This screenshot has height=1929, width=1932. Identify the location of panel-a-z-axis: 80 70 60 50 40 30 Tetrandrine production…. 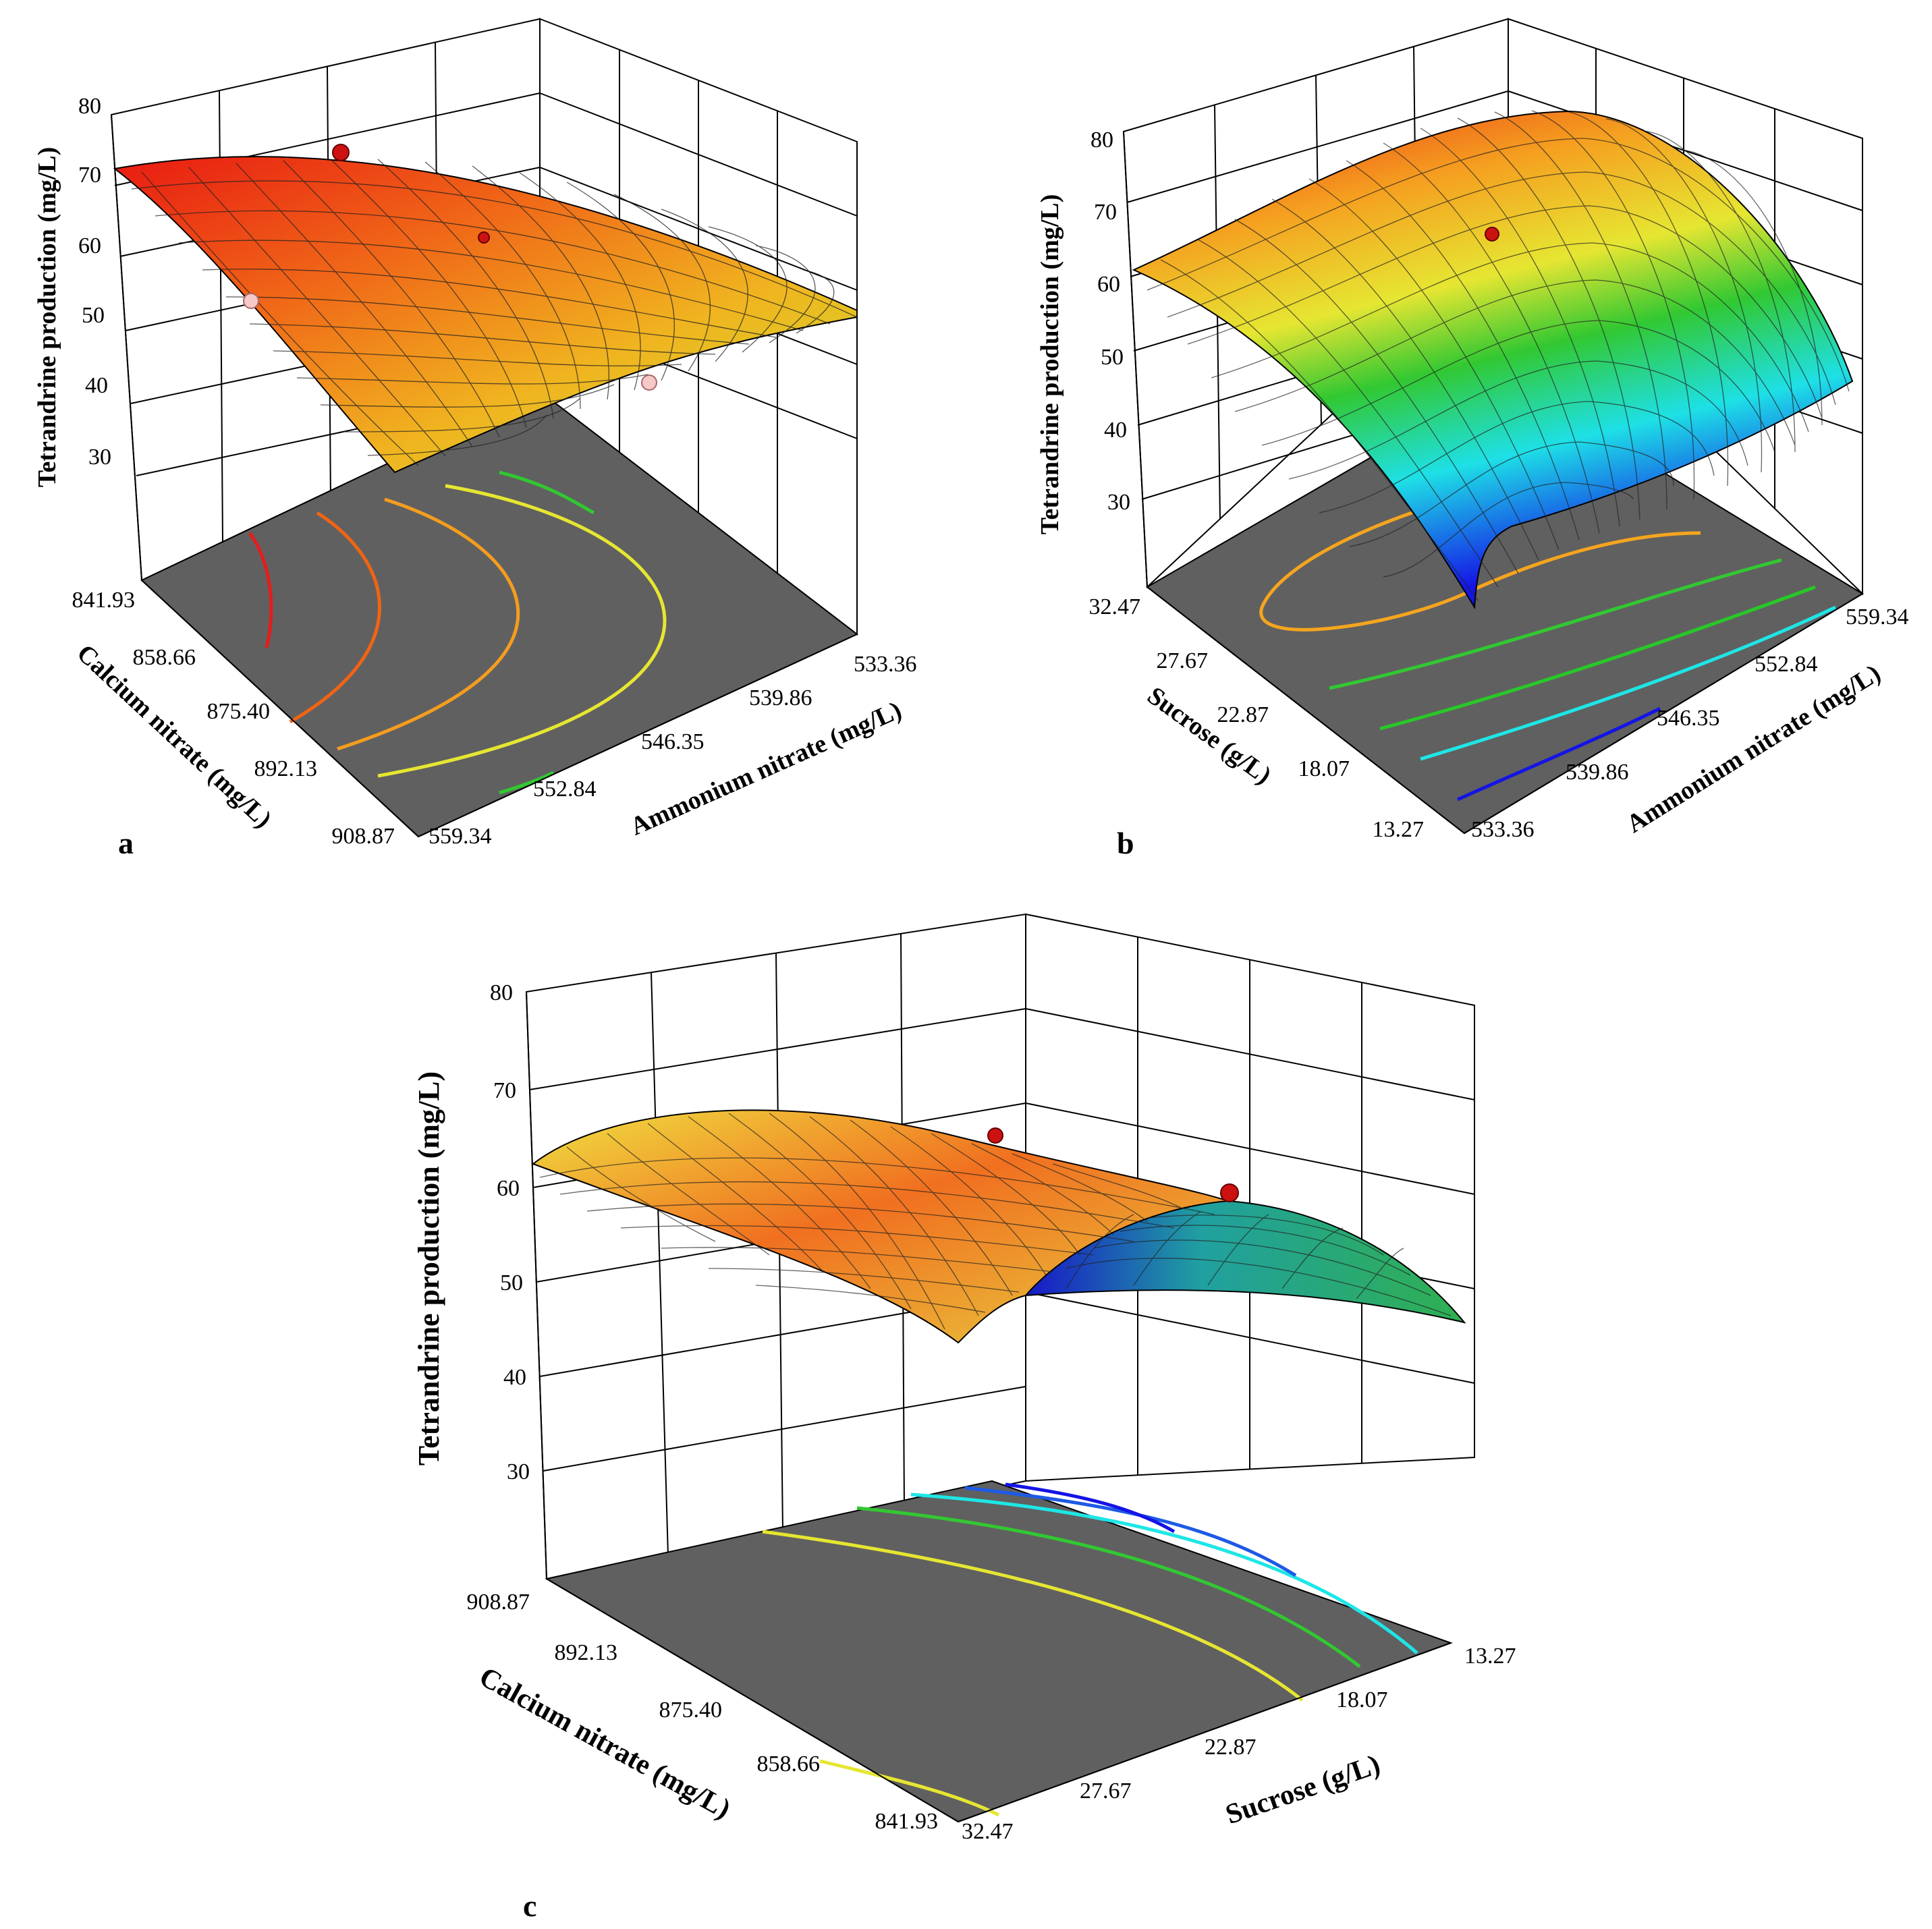
(87, 337).